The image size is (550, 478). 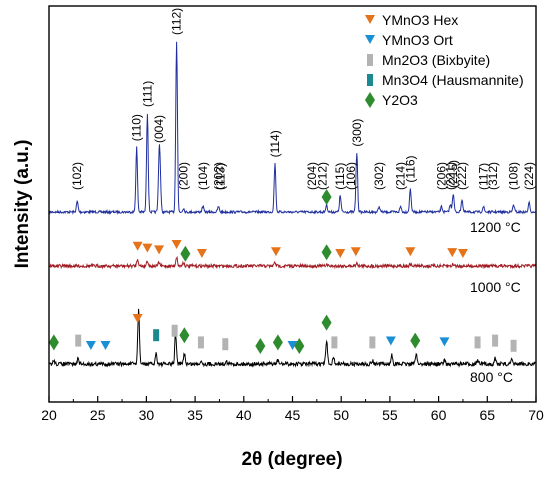 What do you see at coordinates (340, 176) in the screenshot?
I see `peak-label-12: (115)` at bounding box center [340, 176].